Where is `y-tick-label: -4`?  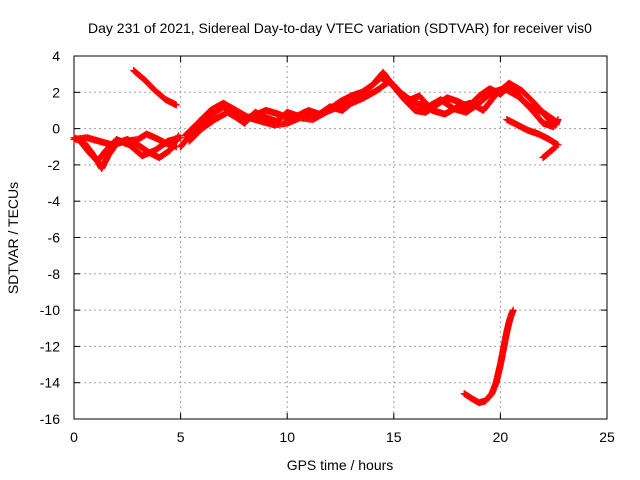 y-tick-label: -4 is located at coordinates (54, 201).